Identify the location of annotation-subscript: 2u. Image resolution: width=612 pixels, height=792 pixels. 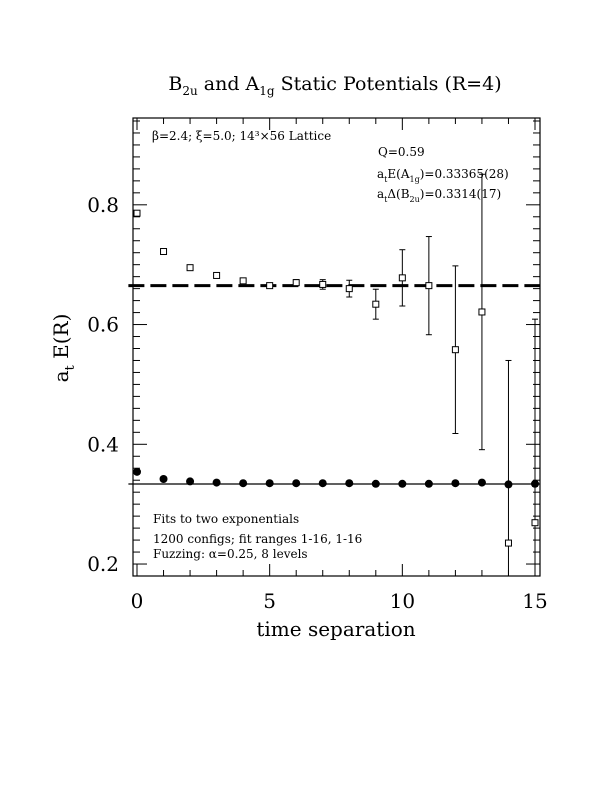
(415, 199).